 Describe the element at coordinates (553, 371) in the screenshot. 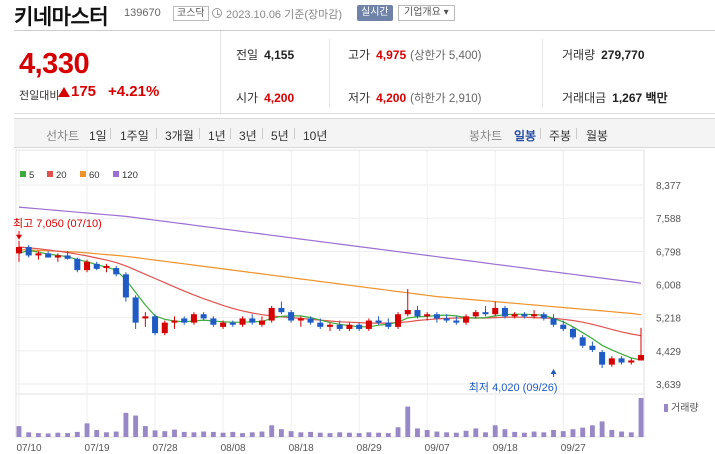

I see `low-arrow-head` at that location.